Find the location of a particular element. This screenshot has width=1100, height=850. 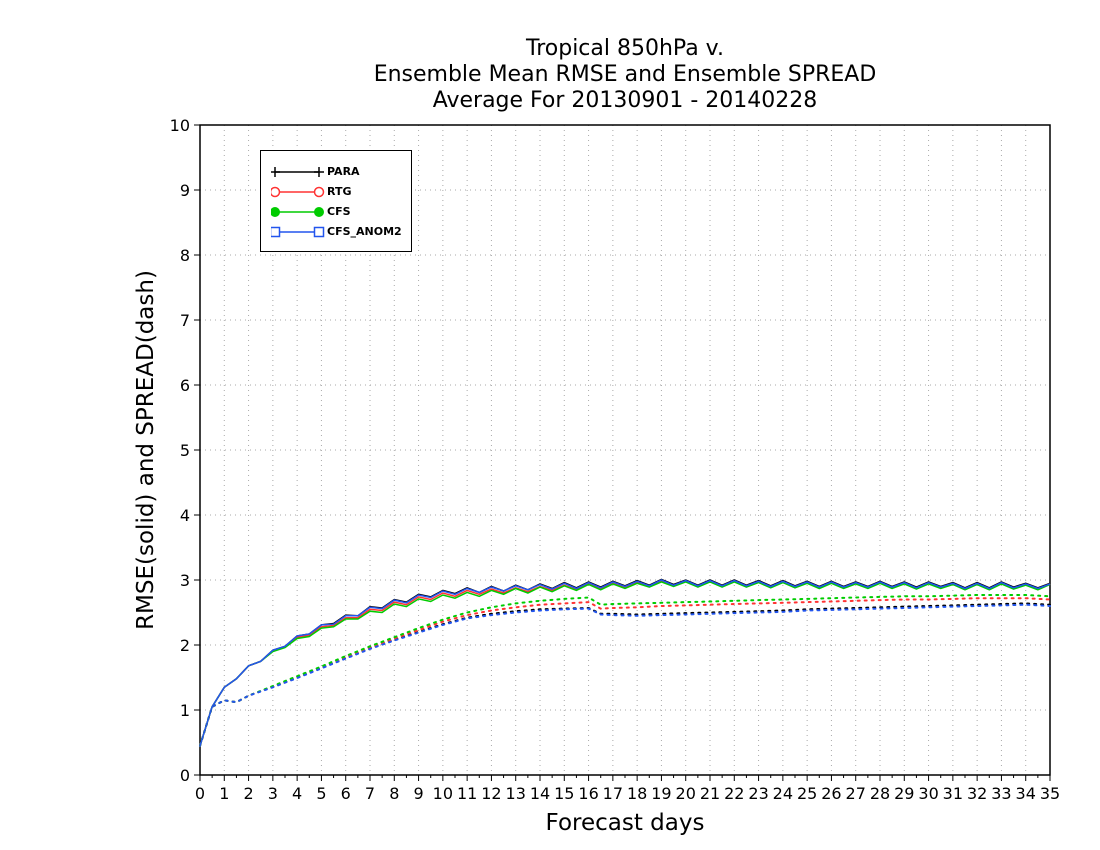

x-tick-label: 14 is located at coordinates (540, 793).